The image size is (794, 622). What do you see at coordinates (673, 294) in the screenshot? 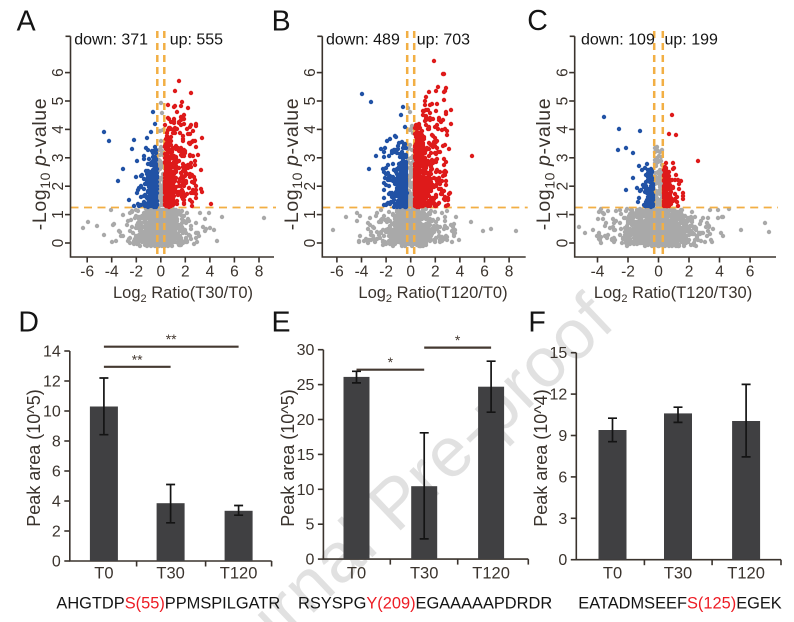
I see `svg-text: Log2 Ratio(T120/T30)` at bounding box center [673, 294].